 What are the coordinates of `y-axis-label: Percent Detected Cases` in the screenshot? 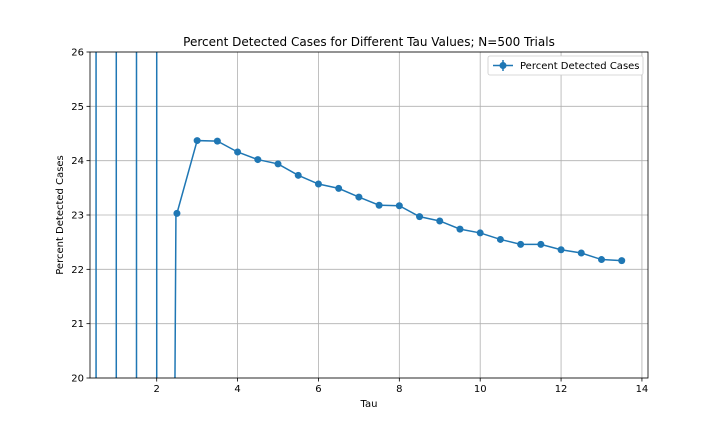 It's located at (60, 215).